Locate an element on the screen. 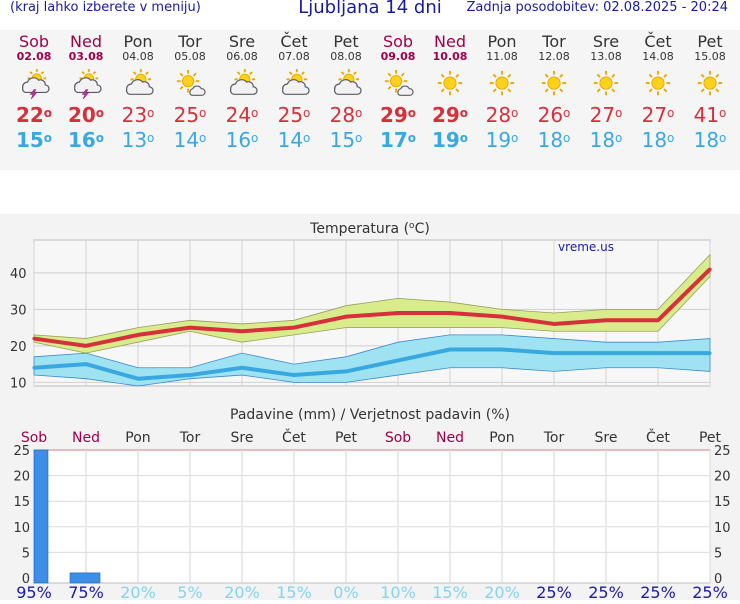 The image size is (740, 604). day-column: Ned 03.08 20o 16o is located at coordinates (86, 93).